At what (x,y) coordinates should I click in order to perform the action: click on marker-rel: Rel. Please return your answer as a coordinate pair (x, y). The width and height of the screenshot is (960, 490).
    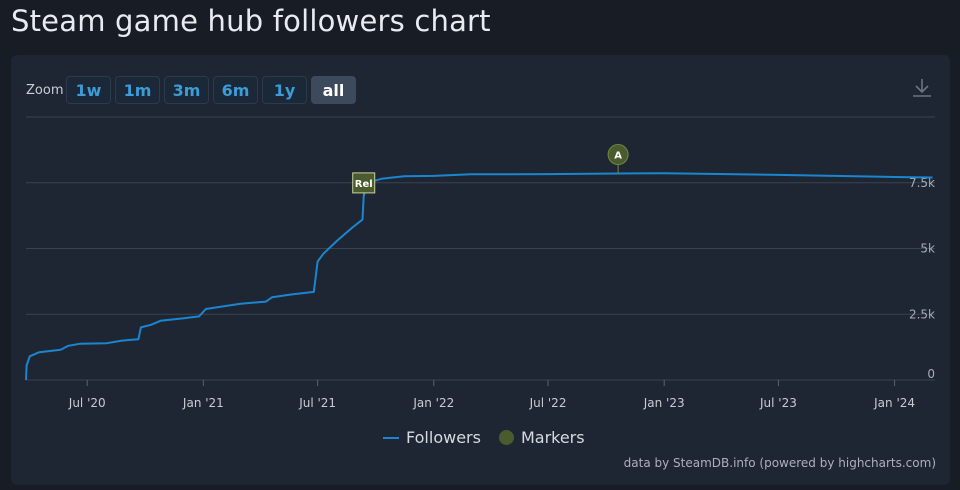
    Looking at the image, I should click on (364, 184).